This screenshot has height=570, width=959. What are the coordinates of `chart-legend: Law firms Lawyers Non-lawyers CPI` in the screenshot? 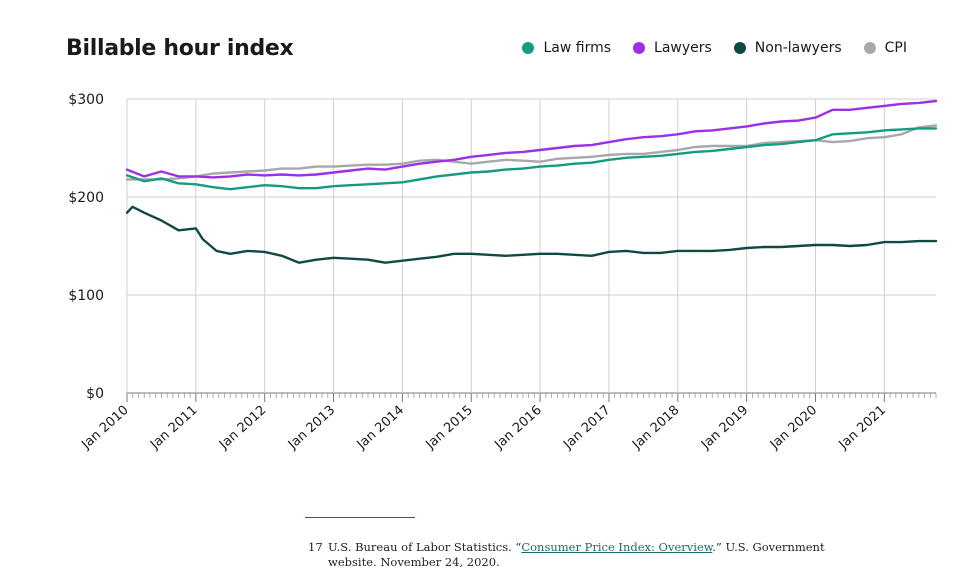 It's located at (714, 48).